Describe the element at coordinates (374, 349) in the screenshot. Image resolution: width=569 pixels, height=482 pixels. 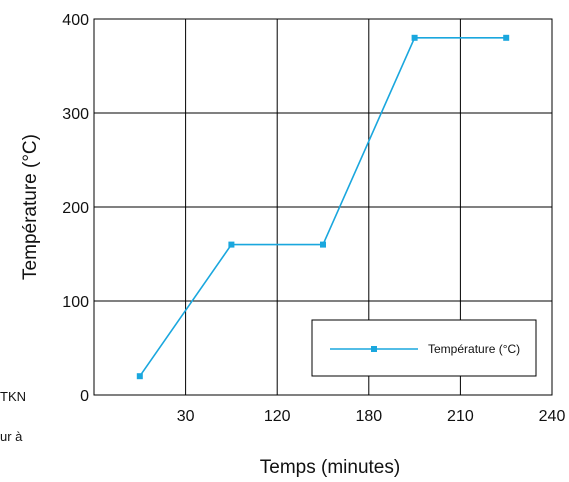
I see `legend-marker` at that location.